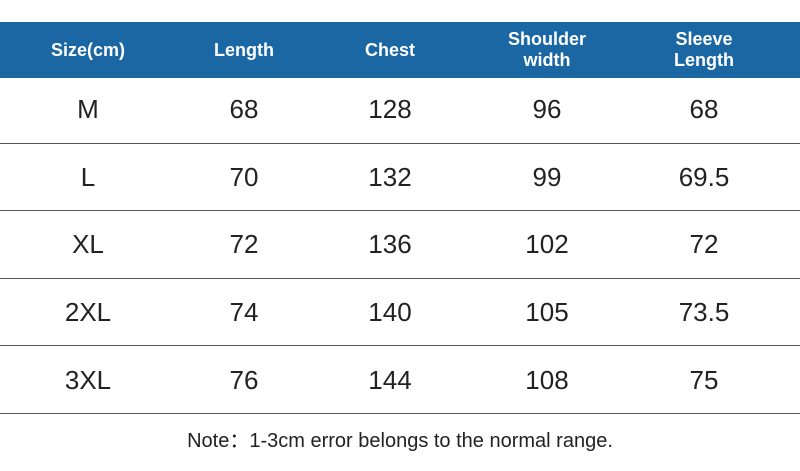 The image size is (800, 471). I want to click on header-cell: Sleeve Length, so click(704, 49).